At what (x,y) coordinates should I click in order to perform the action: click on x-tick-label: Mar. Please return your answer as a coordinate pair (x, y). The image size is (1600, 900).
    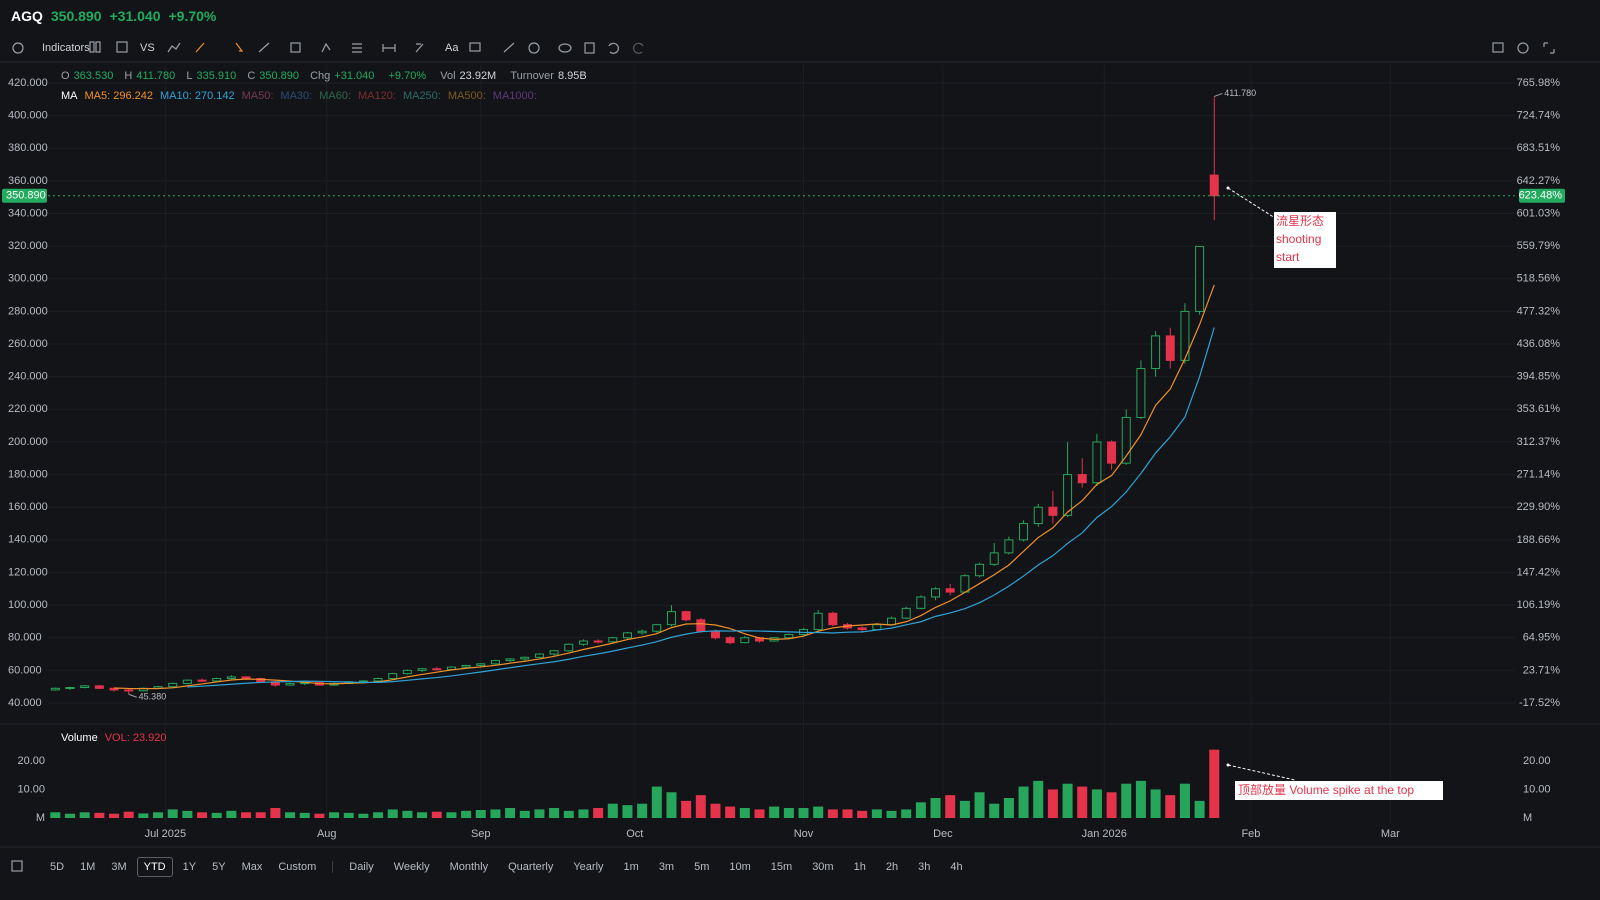
    Looking at the image, I should click on (1390, 834).